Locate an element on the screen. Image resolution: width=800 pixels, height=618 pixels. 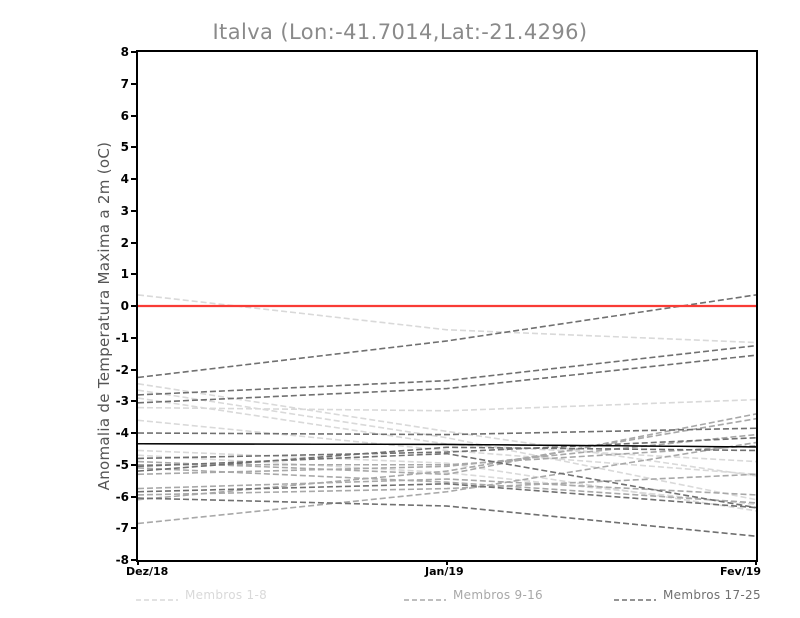
legend-membros-9-16: Membros 9-16 is located at coordinates (473, 595).